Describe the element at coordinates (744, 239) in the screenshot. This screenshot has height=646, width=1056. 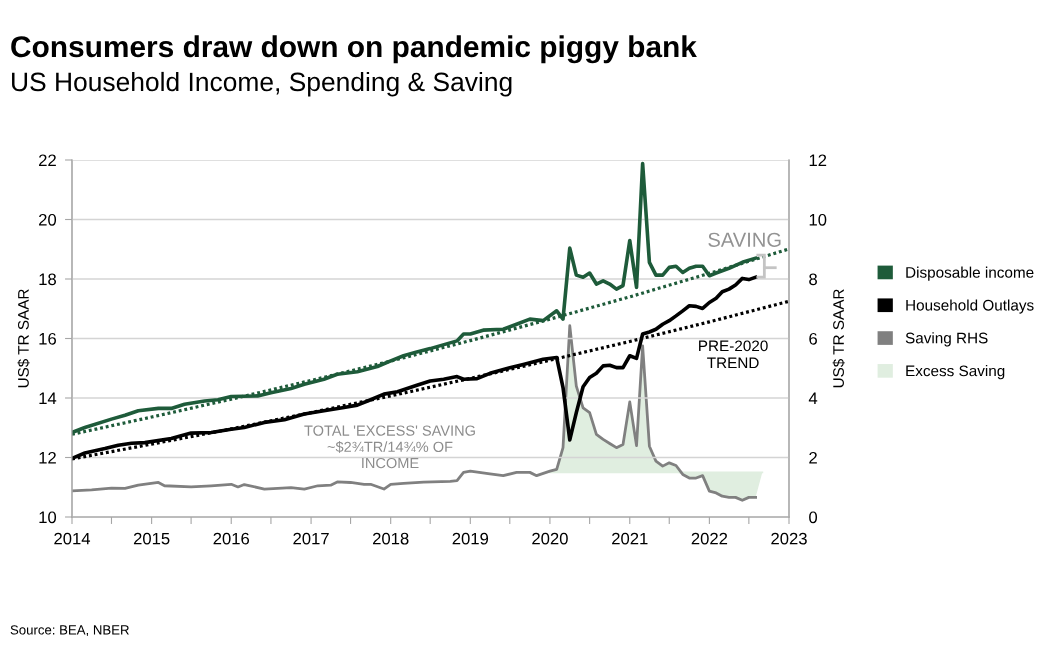
I see `annotation: SAVING` at that location.